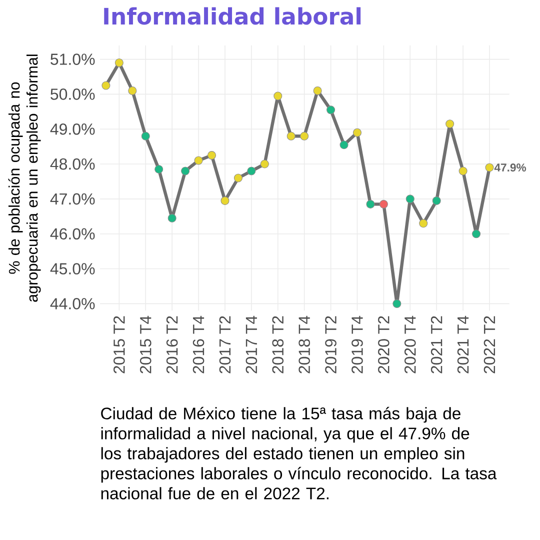 This screenshot has width=540, height=540. Describe the element at coordinates (72, 94) in the screenshot. I see `y-tick-label: 50.0%` at that location.